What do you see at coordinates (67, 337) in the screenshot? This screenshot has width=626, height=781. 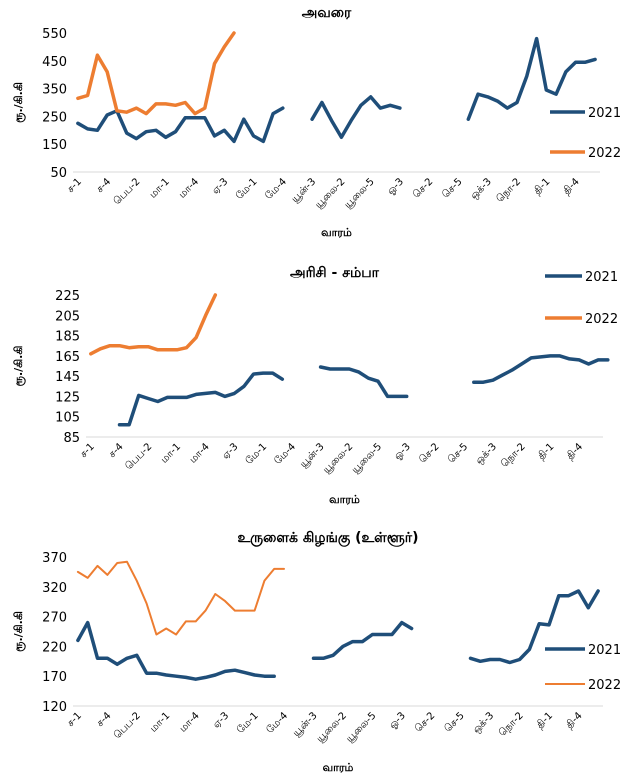 I see `y-tick-label: 185` at bounding box center [67, 337].